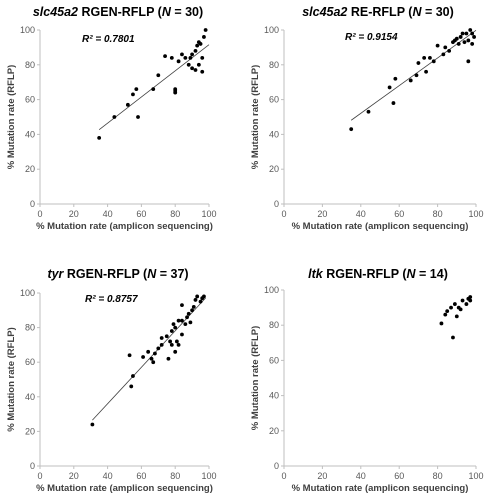  What do you see at coordinates (55, 12) in the screenshot?
I see `chart-title-gene: slc45a2` at bounding box center [55, 12].